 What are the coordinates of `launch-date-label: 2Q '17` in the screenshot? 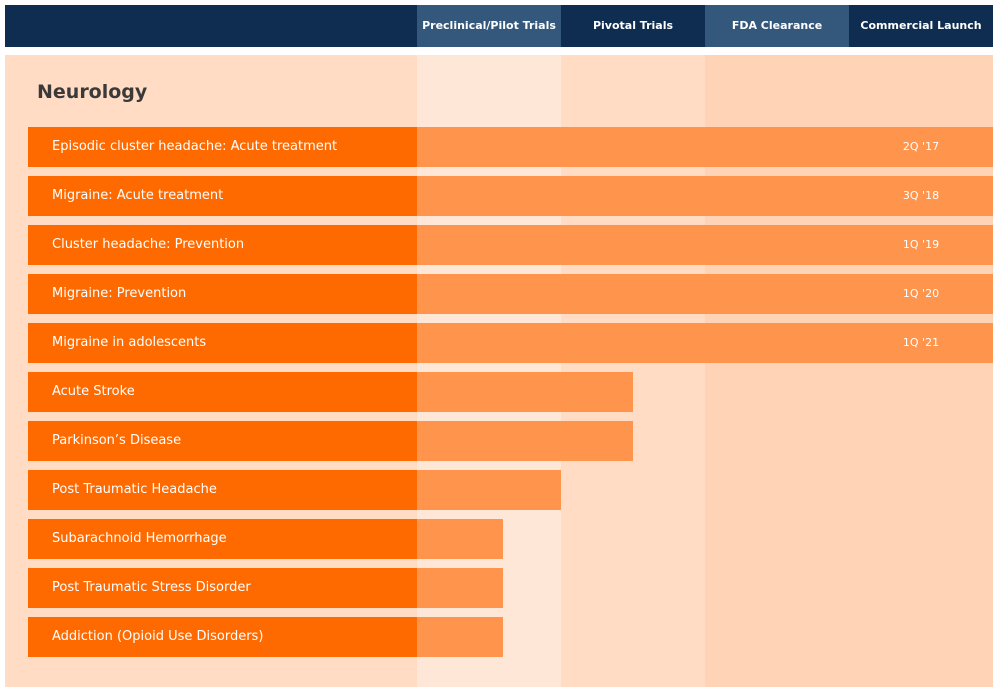 It's located at (921, 146).